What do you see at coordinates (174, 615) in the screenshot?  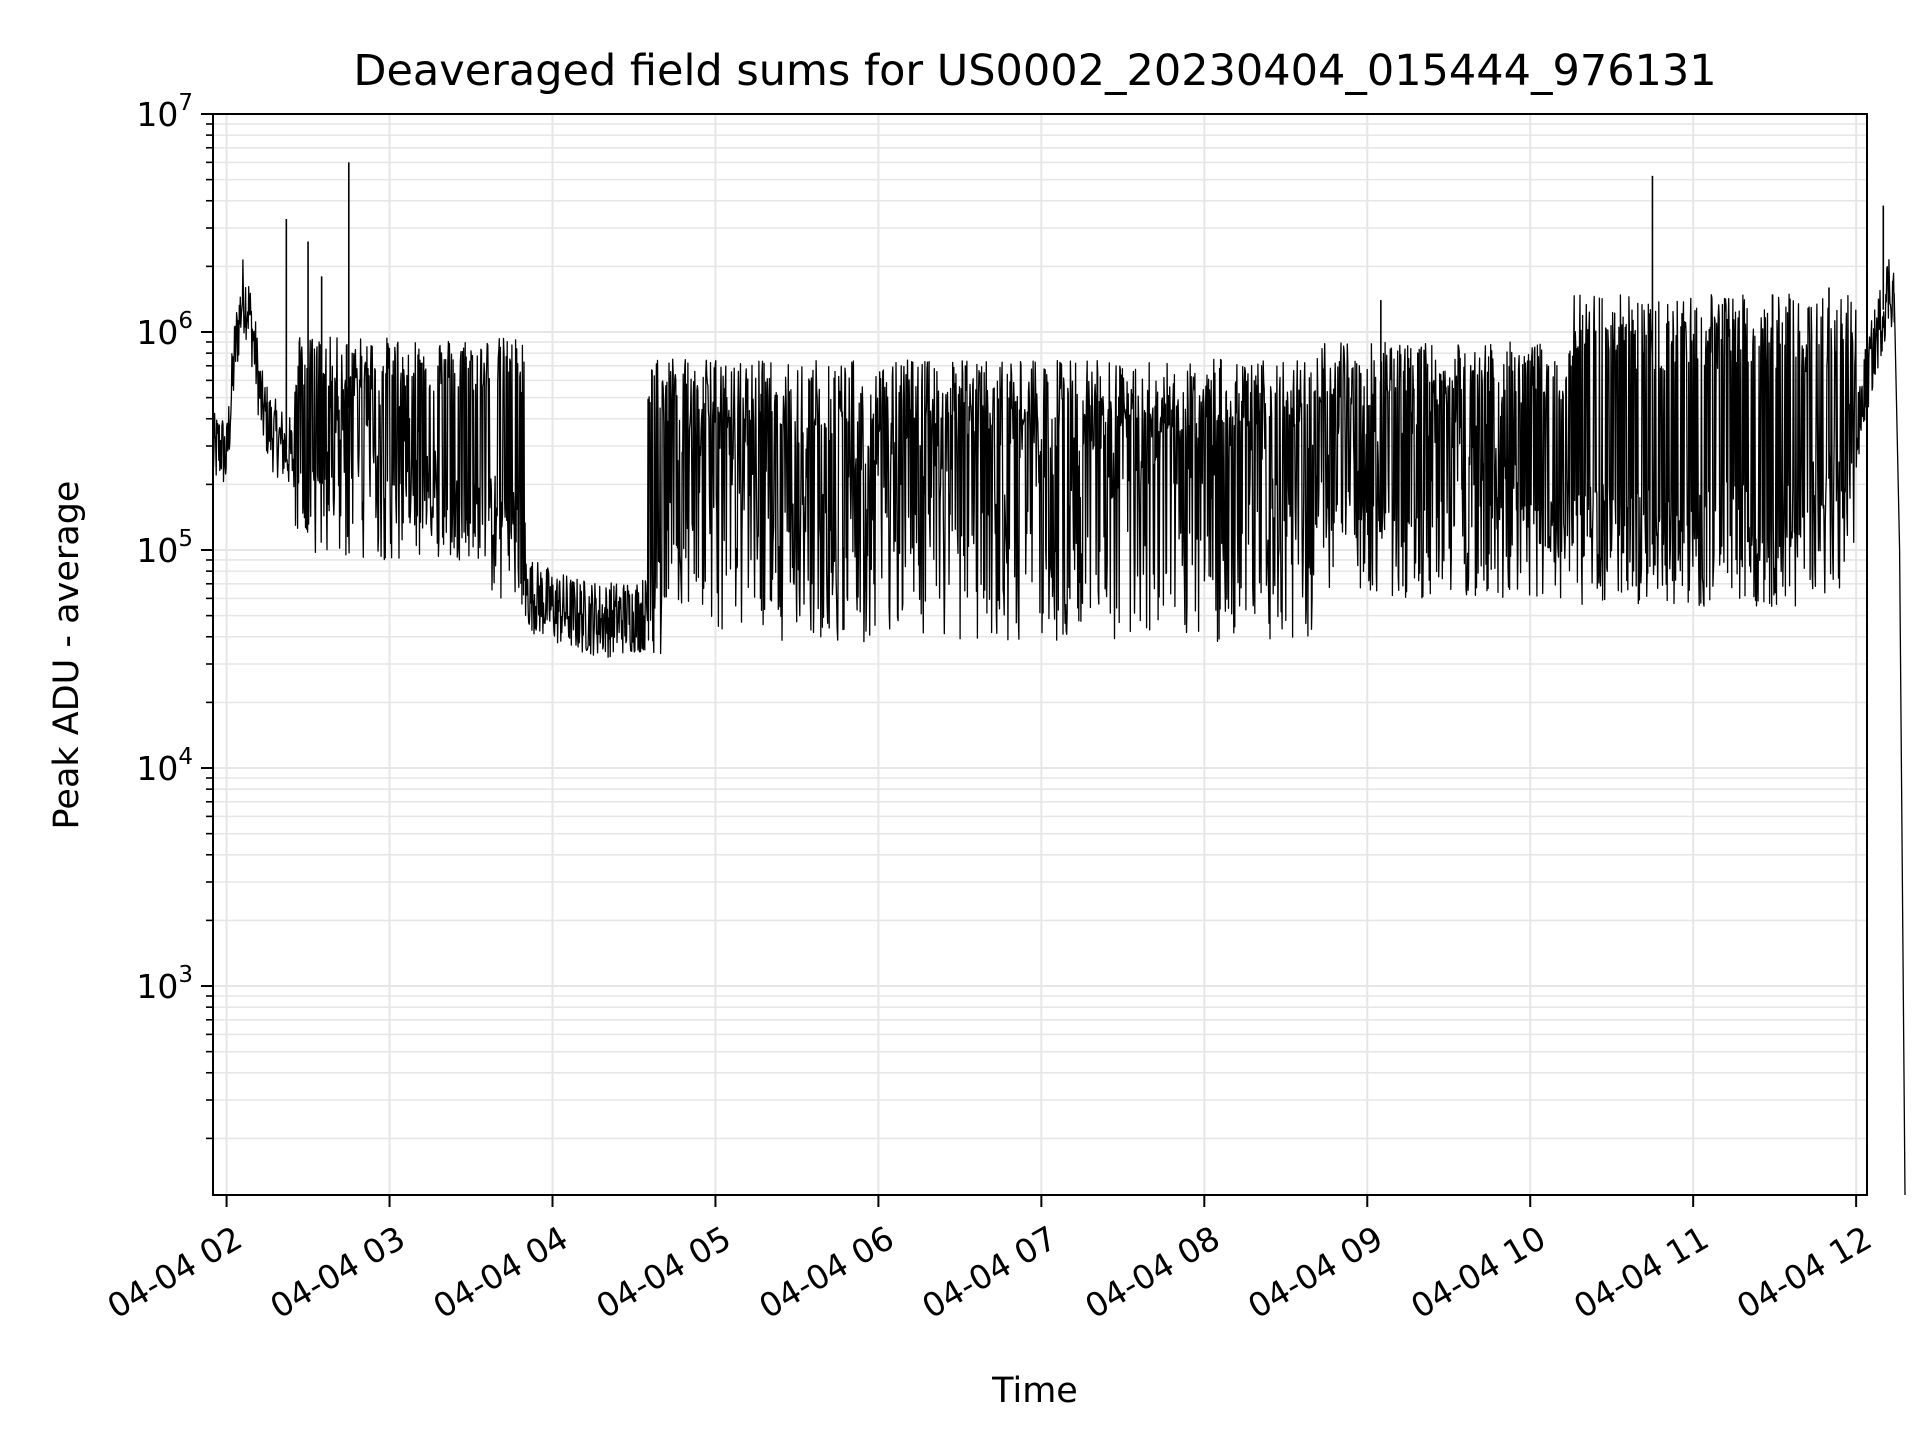 I see `y-axis: 10³ 10⁴ 10⁵ 10⁶ 10⁷` at bounding box center [174, 615].